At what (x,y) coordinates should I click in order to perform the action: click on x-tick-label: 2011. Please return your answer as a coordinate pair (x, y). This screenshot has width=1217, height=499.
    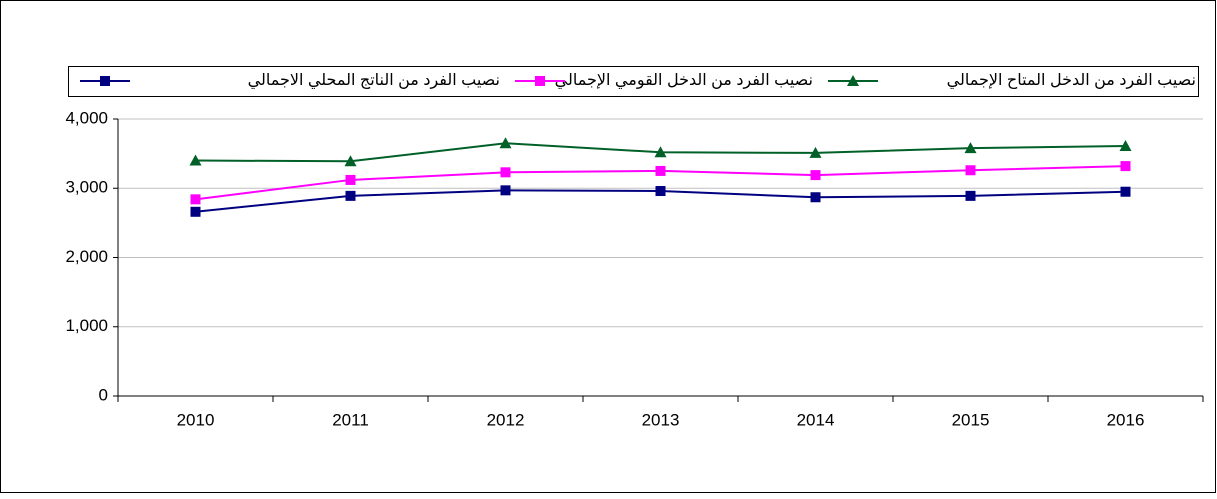
    Looking at the image, I should click on (350, 419).